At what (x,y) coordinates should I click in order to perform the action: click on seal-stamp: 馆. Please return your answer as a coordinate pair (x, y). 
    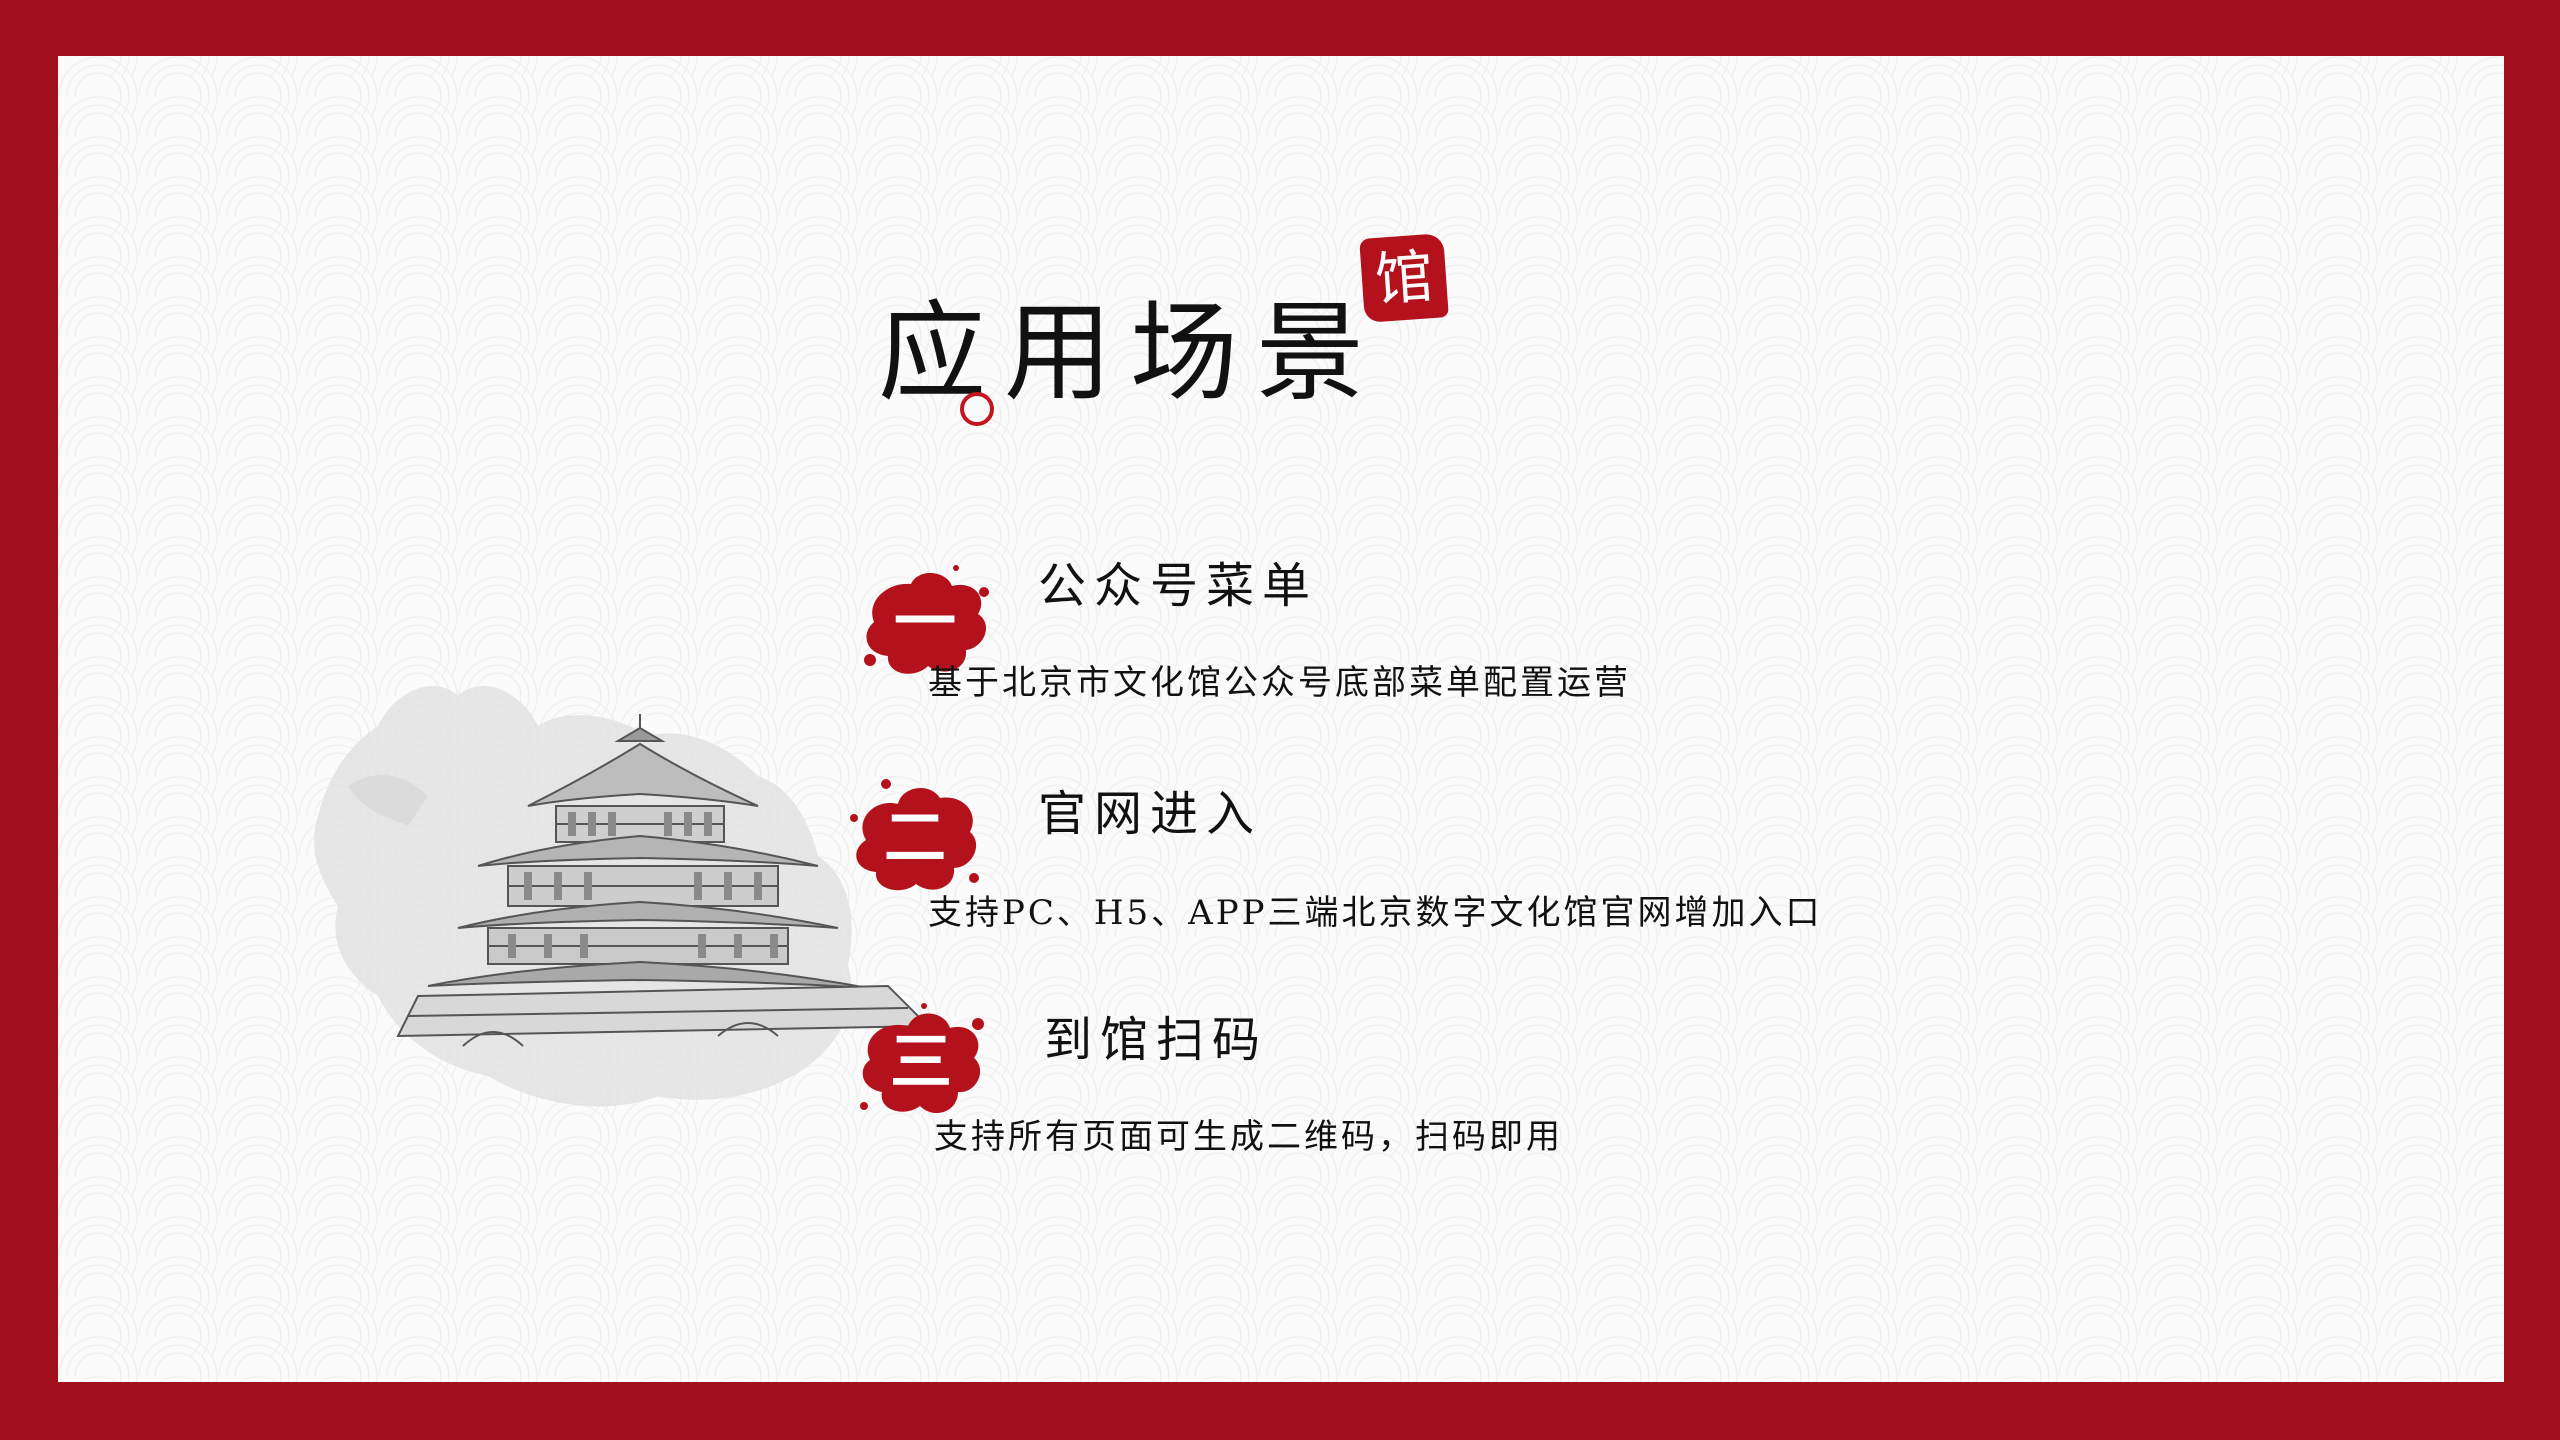
    Looking at the image, I should click on (1404, 278).